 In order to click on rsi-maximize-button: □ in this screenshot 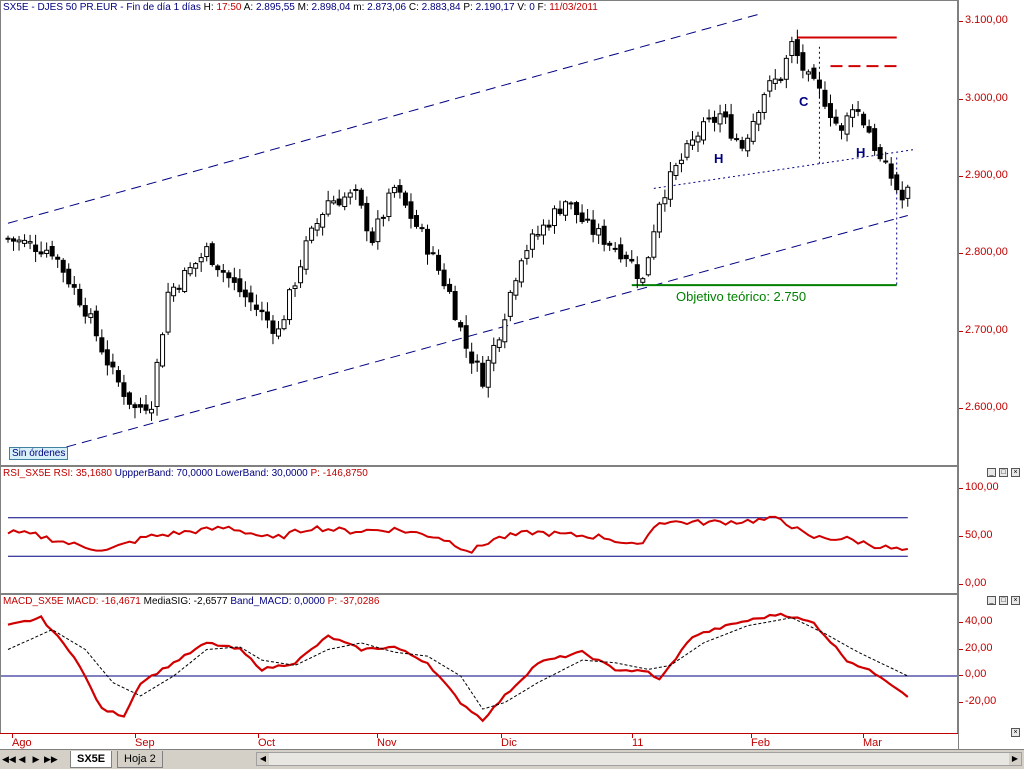, I will do `click(1003, 472)`.